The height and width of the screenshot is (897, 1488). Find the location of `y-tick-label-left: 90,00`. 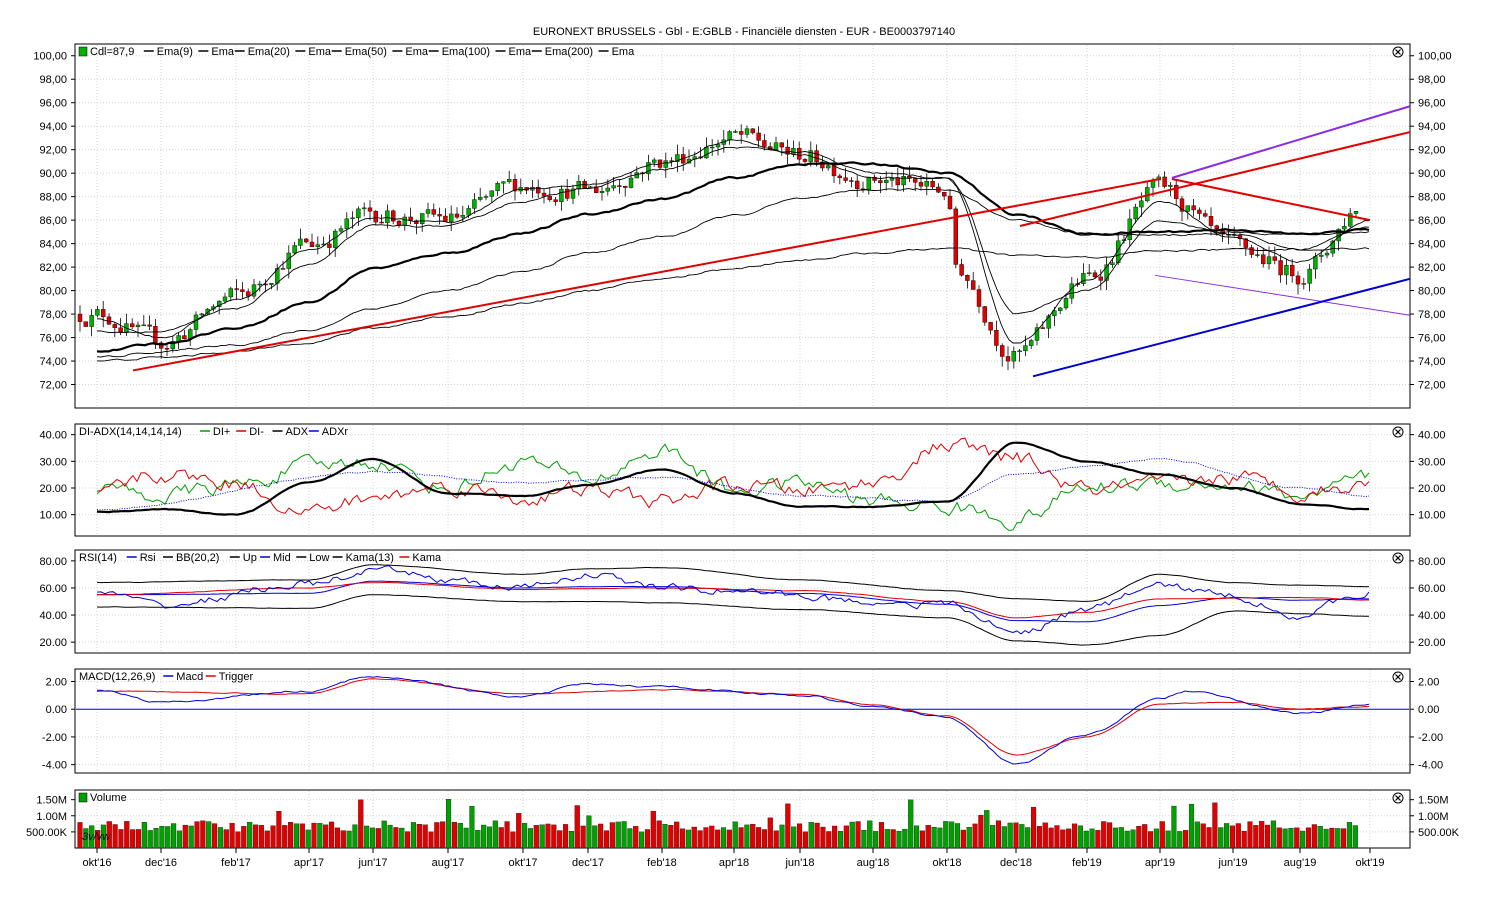

y-tick-label-left: 90,00 is located at coordinates (53, 174).